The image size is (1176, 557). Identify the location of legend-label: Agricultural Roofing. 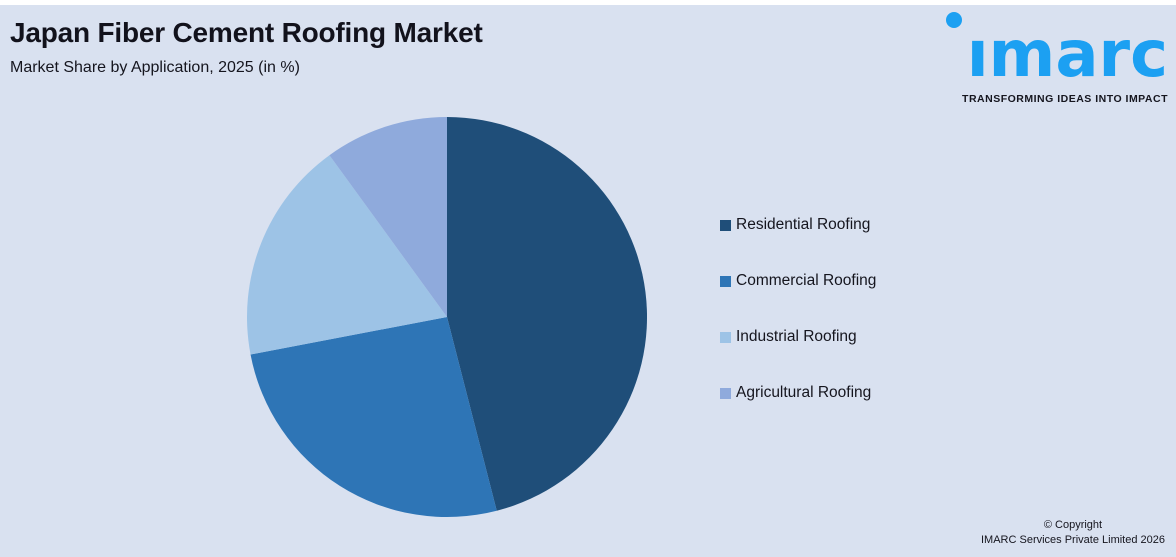
(804, 392).